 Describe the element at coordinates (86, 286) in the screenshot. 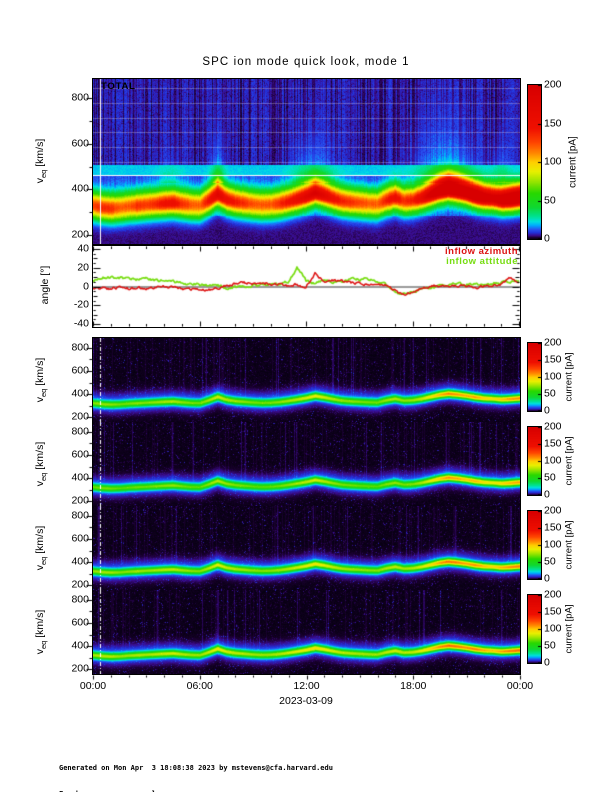

I see `y-tick-label-angle: 0` at that location.